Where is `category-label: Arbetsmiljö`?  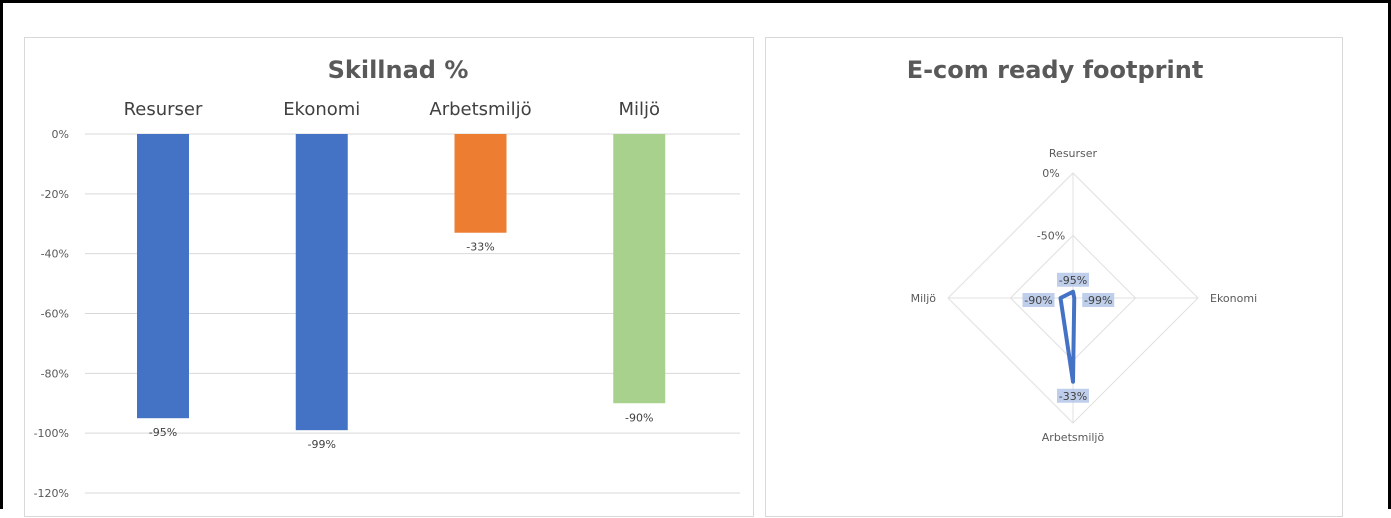 category-label: Arbetsmiljö is located at coordinates (480, 109).